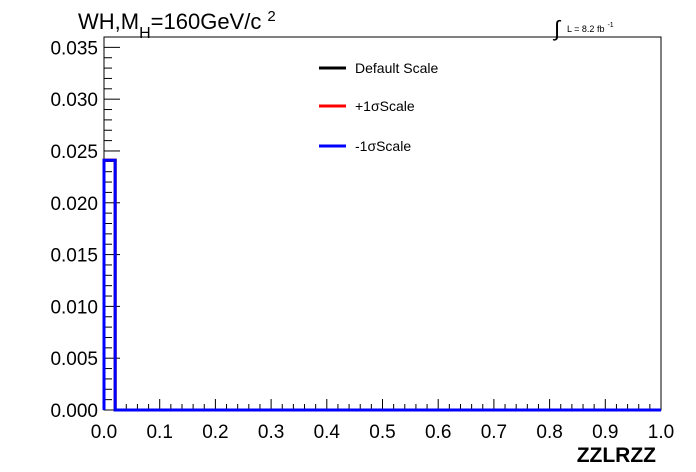  Describe the element at coordinates (74, 48) in the screenshot. I see `y-tick-label: 0.035` at that location.